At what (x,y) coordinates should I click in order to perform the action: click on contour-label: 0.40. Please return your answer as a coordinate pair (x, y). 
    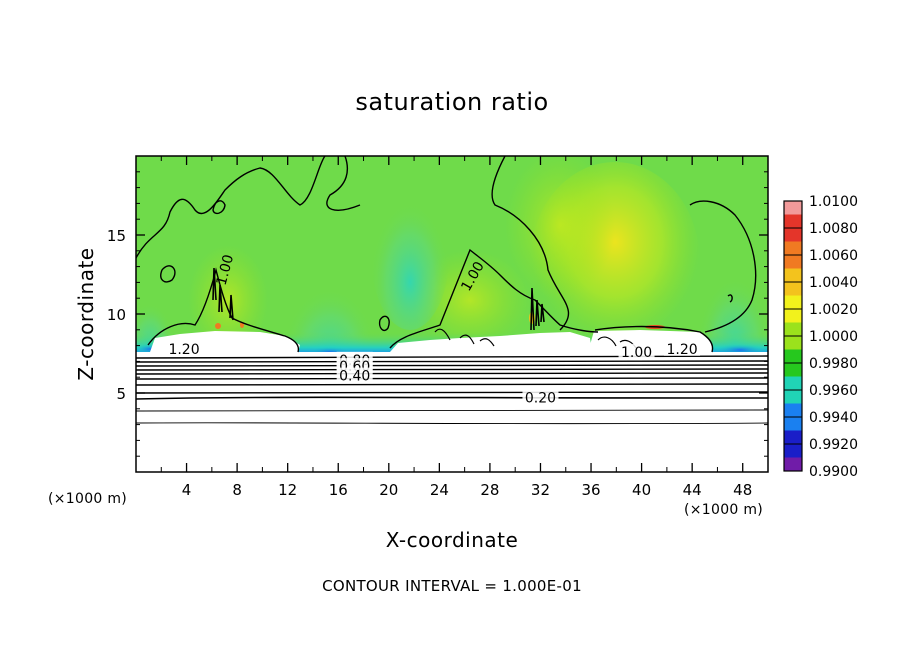
    Looking at the image, I should click on (354, 376).